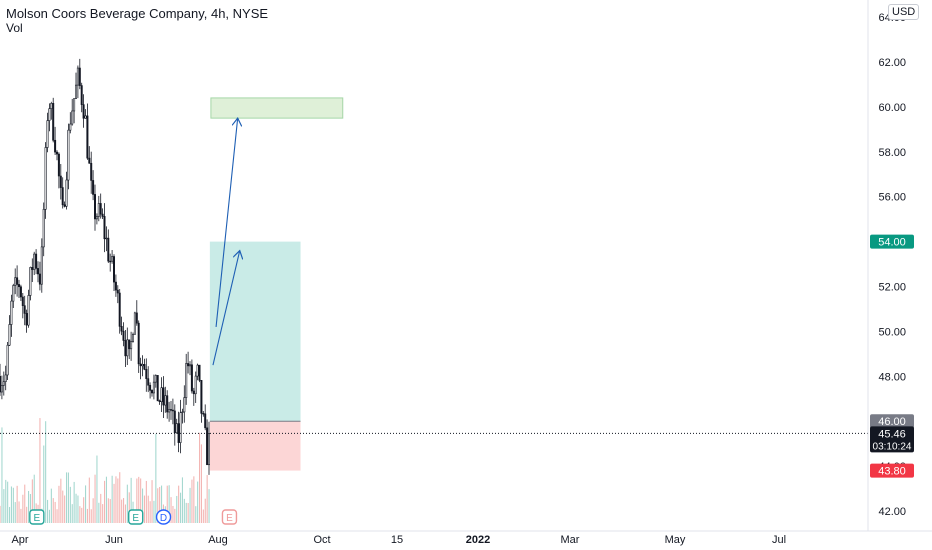 The width and height of the screenshot is (932, 550). I want to click on time-tick-label: May, so click(675, 540).